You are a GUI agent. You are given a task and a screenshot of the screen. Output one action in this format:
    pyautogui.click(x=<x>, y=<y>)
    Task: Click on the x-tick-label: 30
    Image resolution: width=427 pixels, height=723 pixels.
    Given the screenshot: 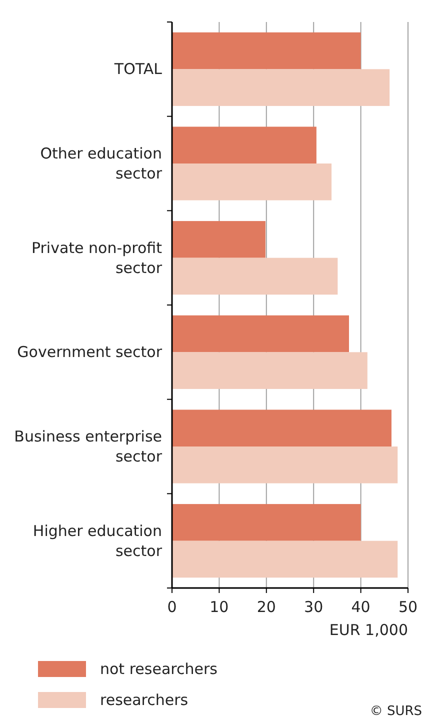 What is the action you would take?
    pyautogui.click(x=314, y=607)
    